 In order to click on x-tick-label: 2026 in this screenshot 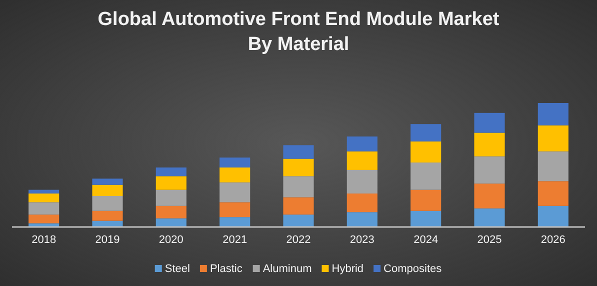, I will do `click(553, 240)`.